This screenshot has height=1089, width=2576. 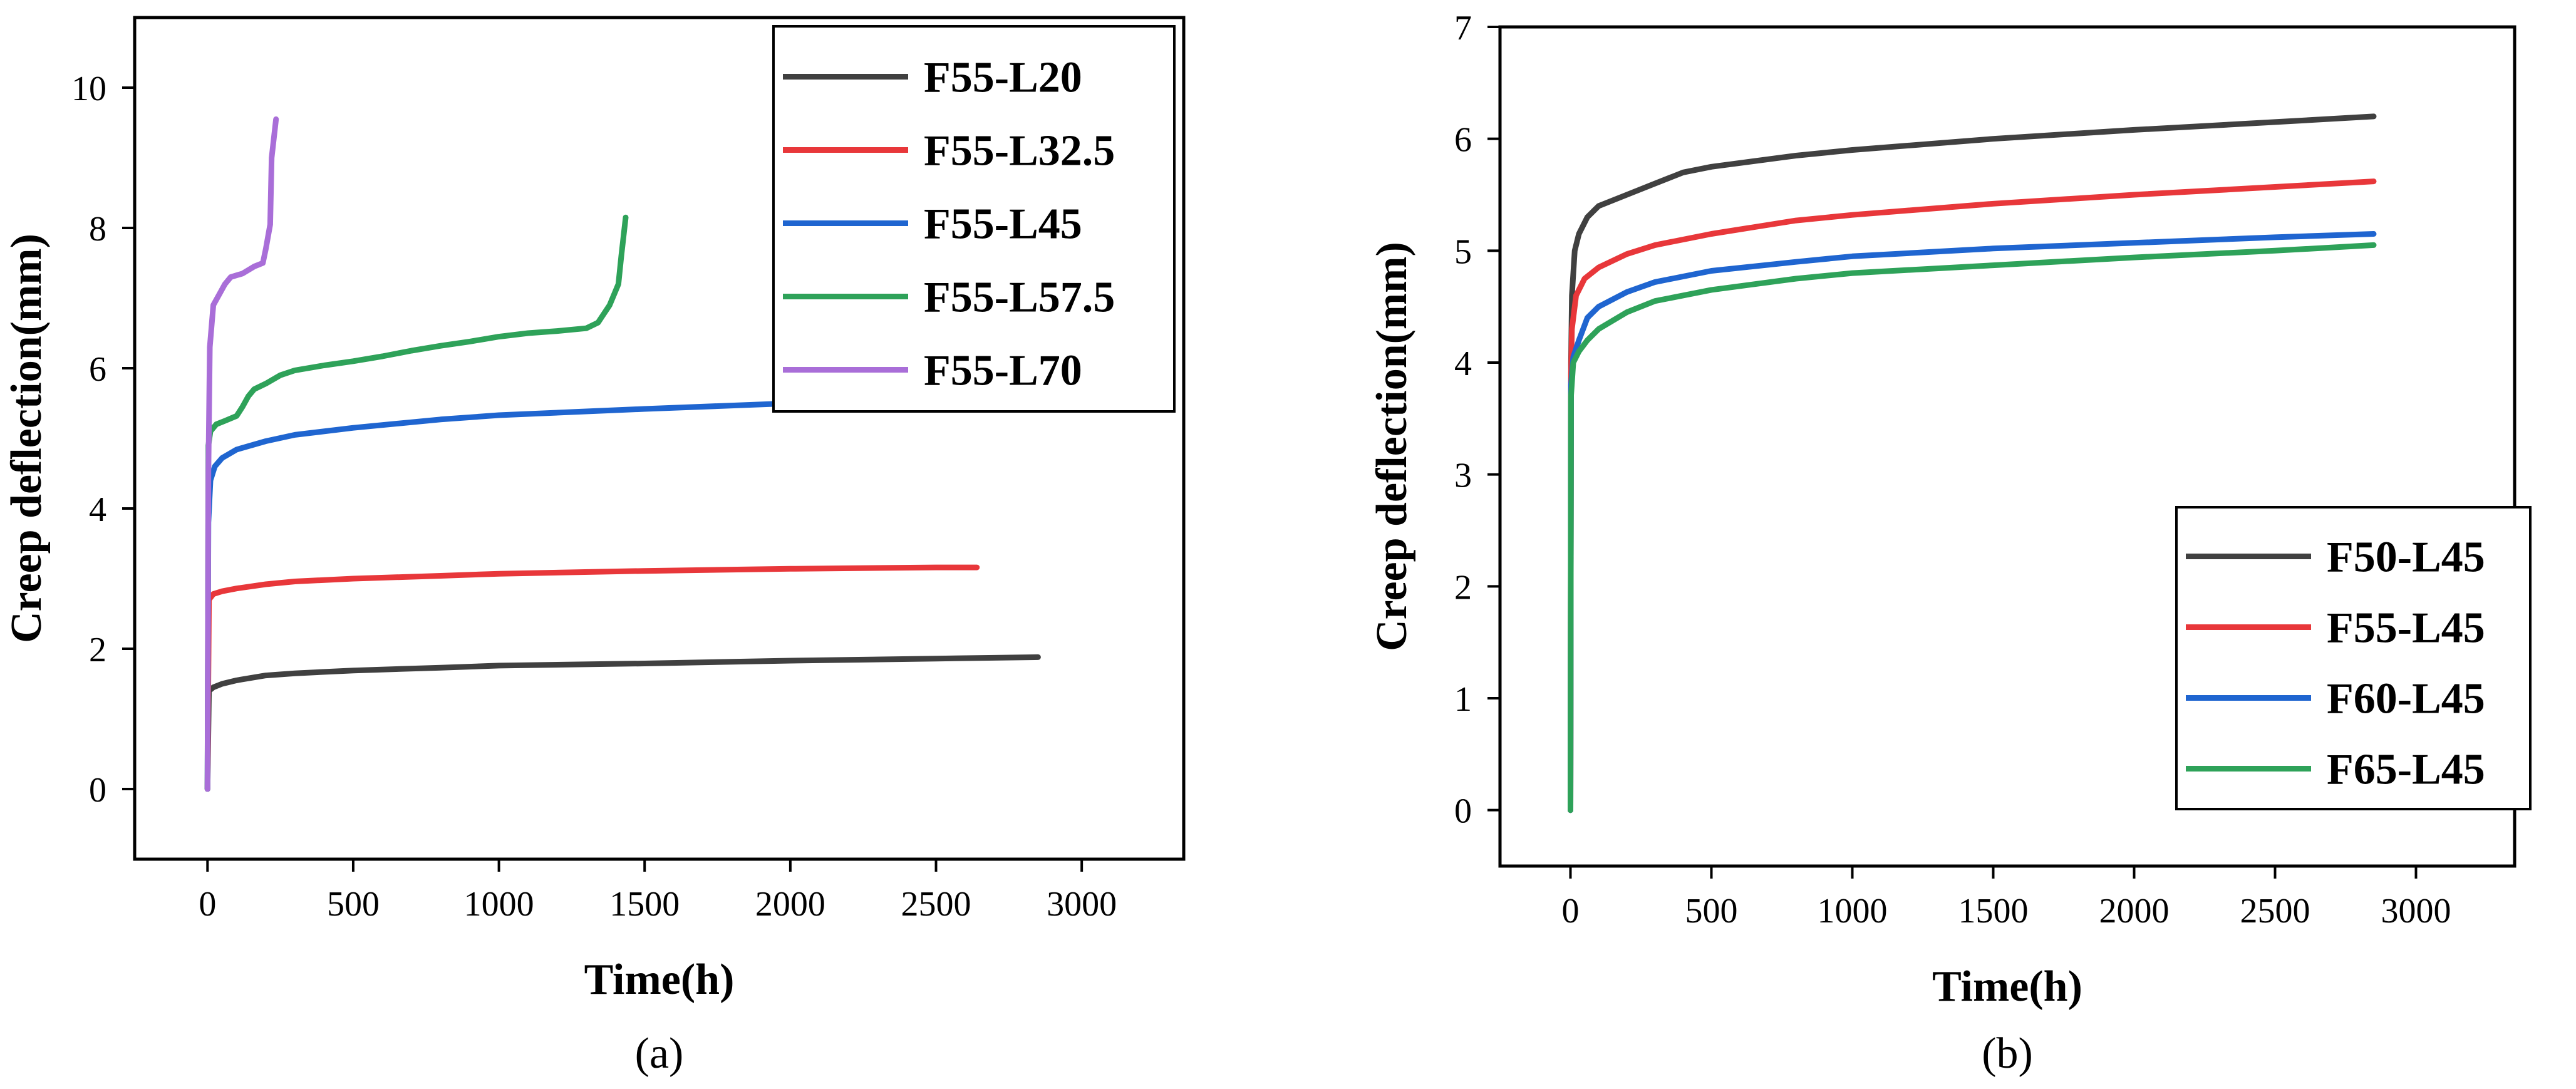 What do you see at coordinates (2406, 770) in the screenshot?
I see `legend-label: F65-L45` at bounding box center [2406, 770].